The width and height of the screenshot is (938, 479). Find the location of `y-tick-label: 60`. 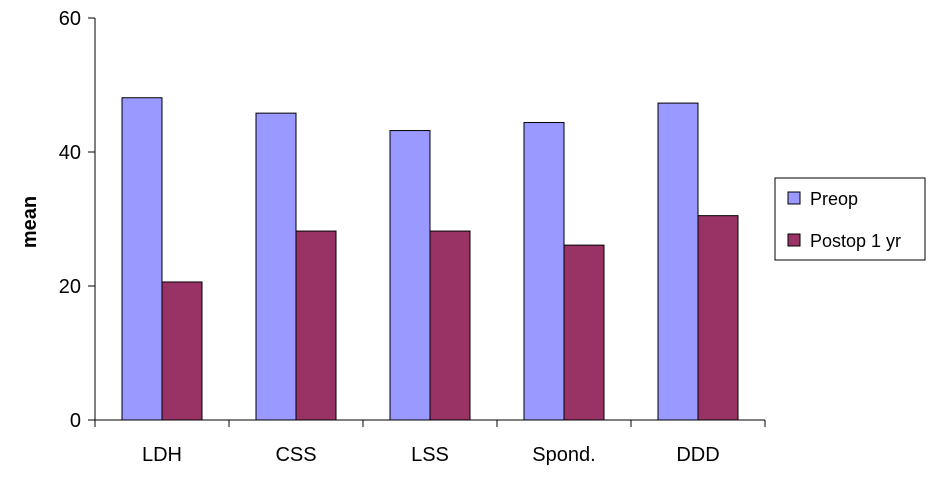

y-tick-label: 60 is located at coordinates (70, 19).